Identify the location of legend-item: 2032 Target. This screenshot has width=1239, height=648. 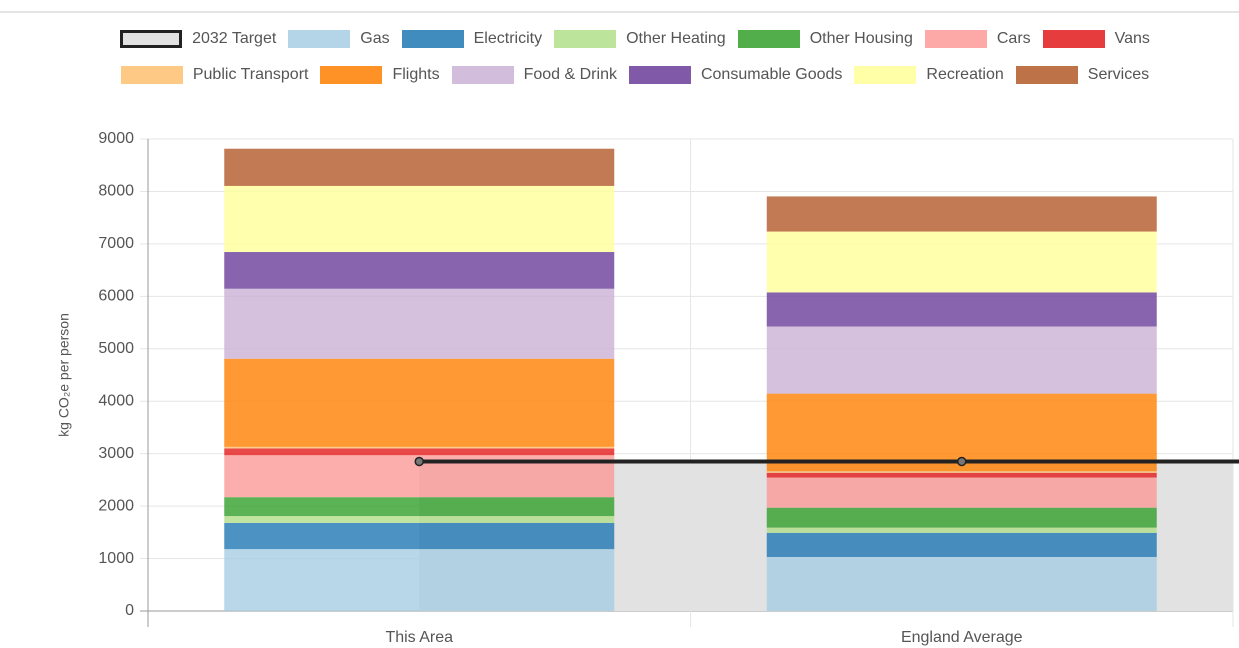
(198, 39).